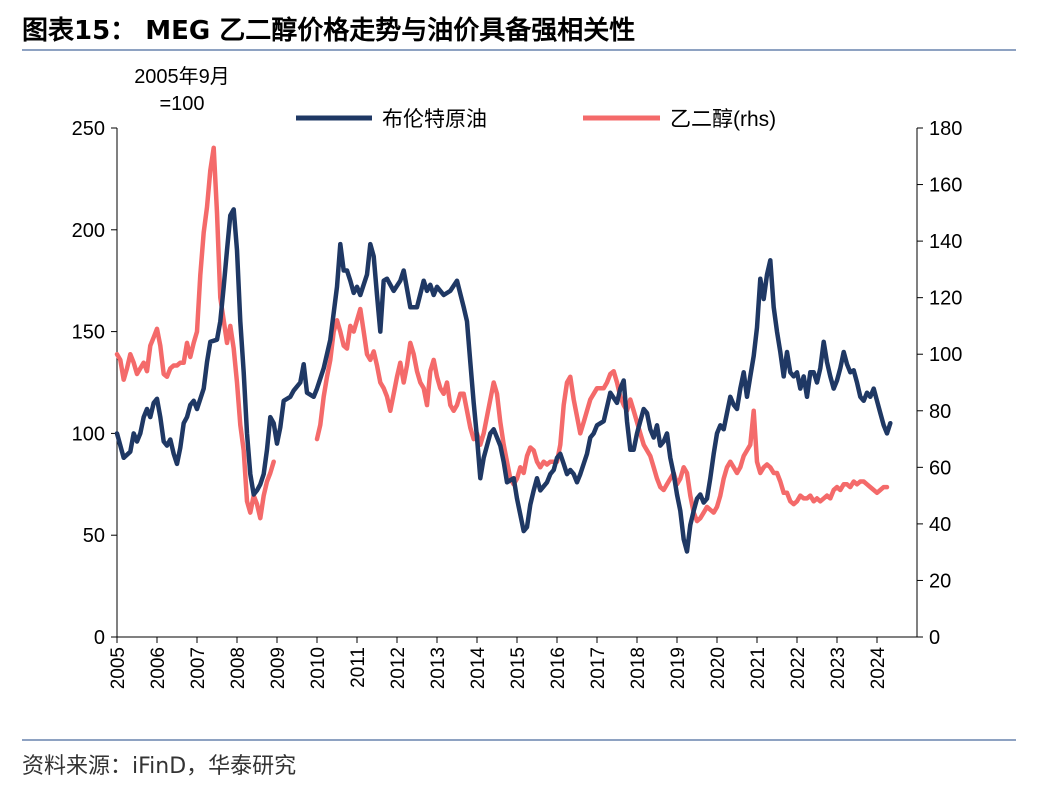 Image resolution: width=1048 pixels, height=792 pixels. I want to click on source-note: 资料来源：iFinD，华泰研究, so click(159, 766).